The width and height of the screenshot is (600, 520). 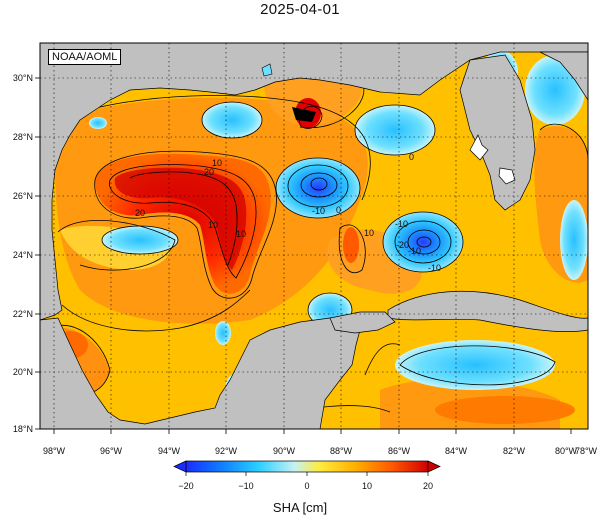 I want to click on colorbar-title: SHA [cm], so click(x=300, y=507).